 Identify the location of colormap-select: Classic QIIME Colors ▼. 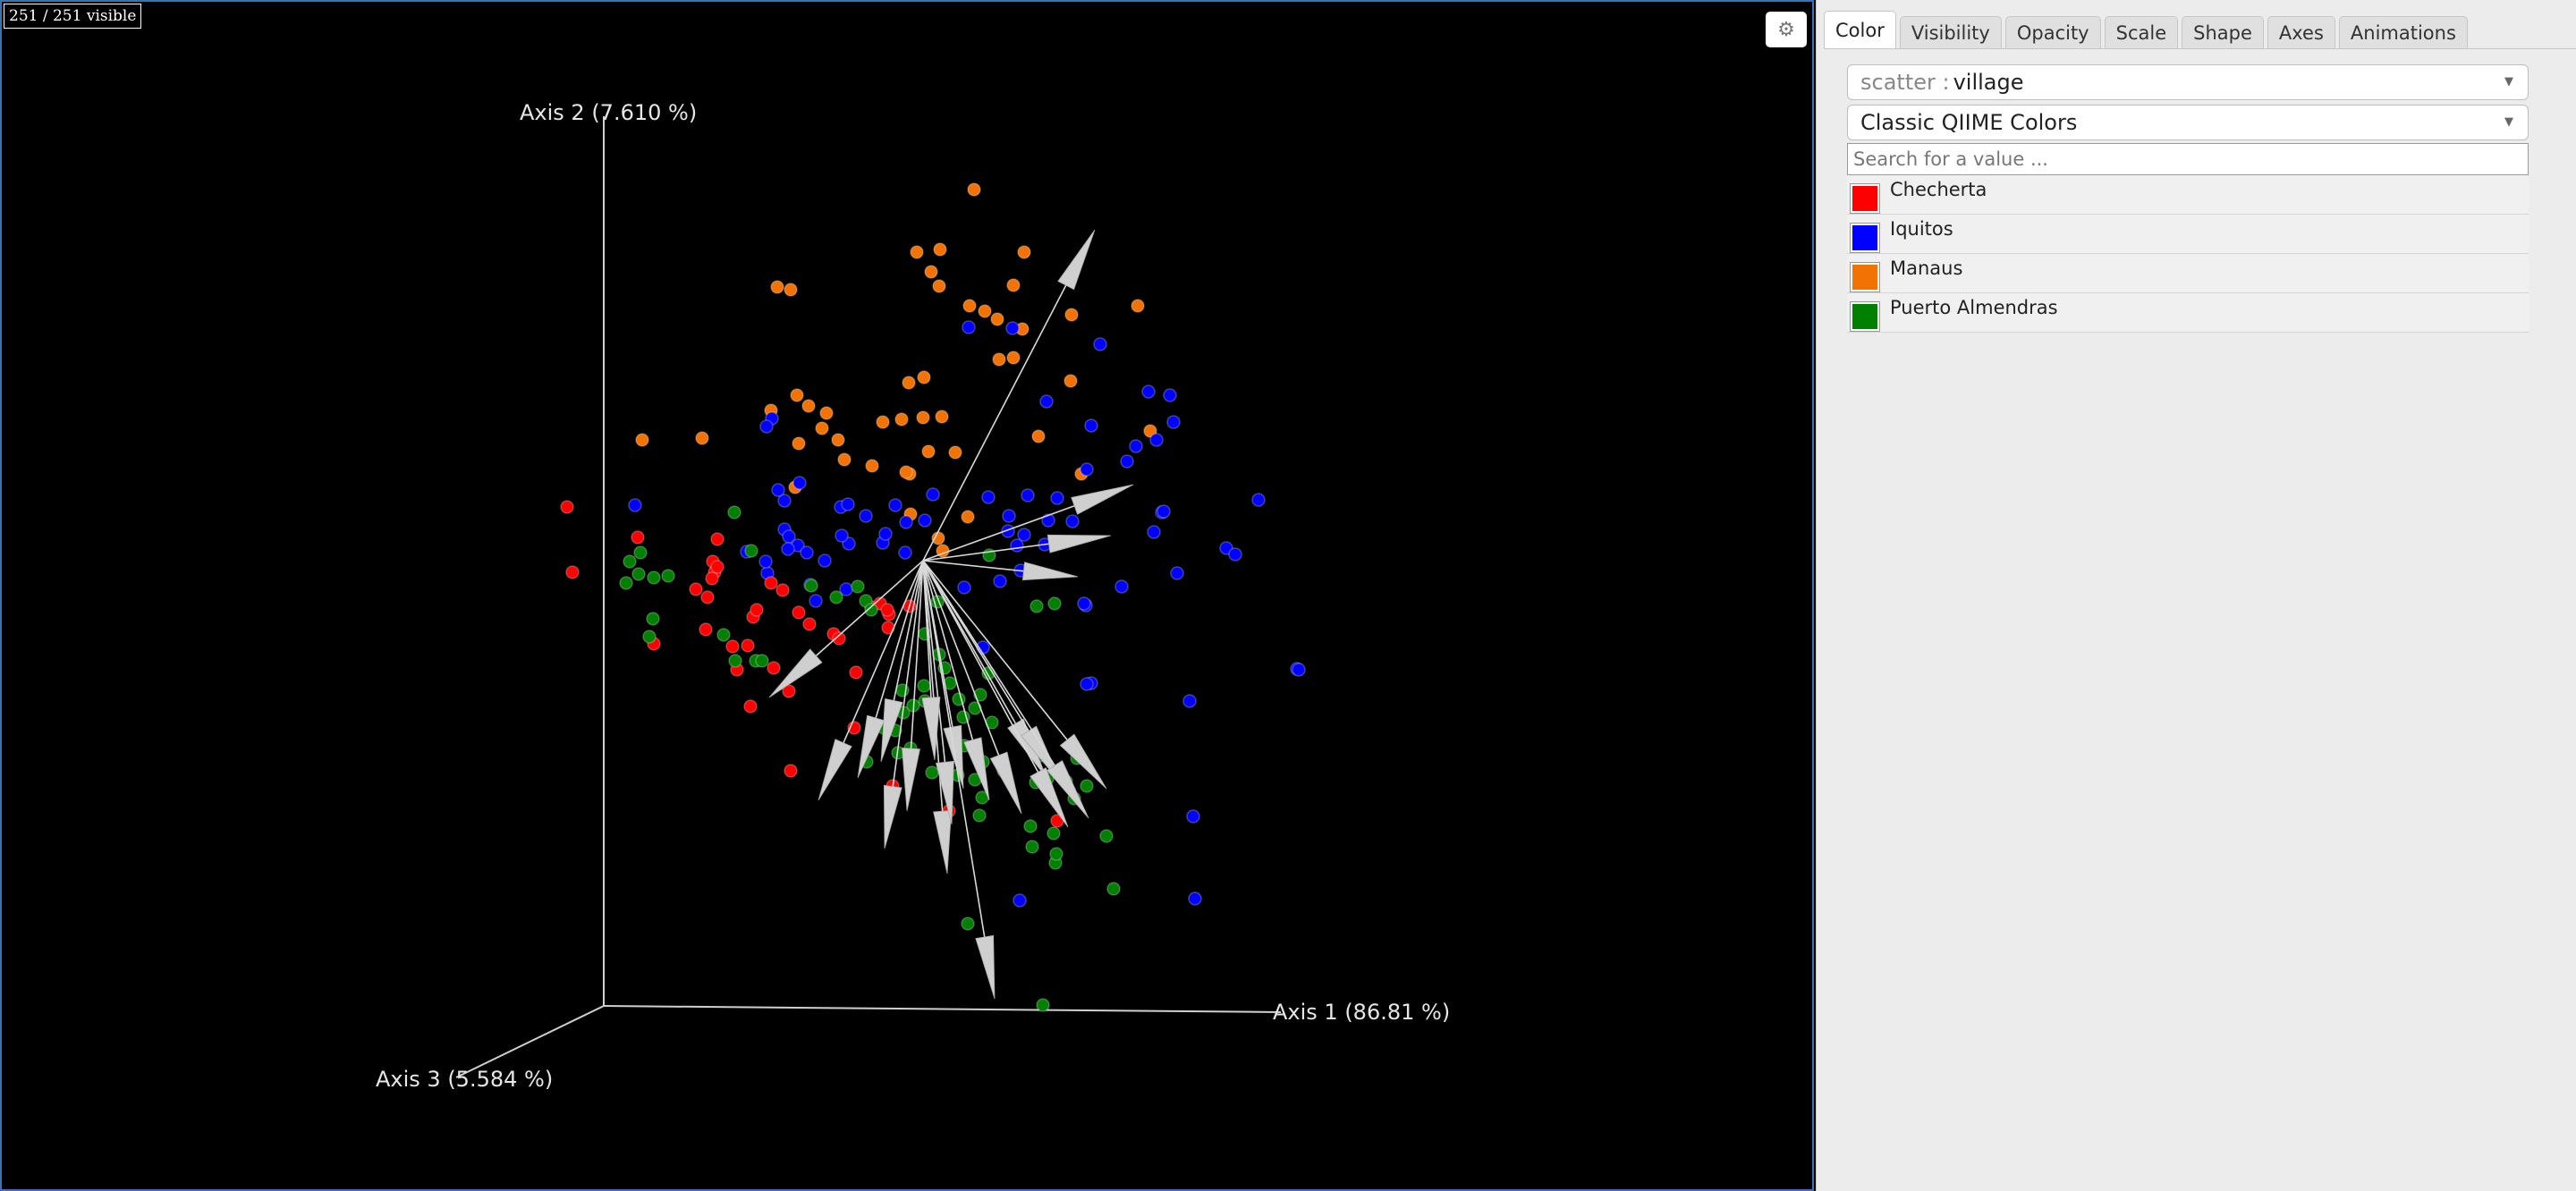
(2188, 122).